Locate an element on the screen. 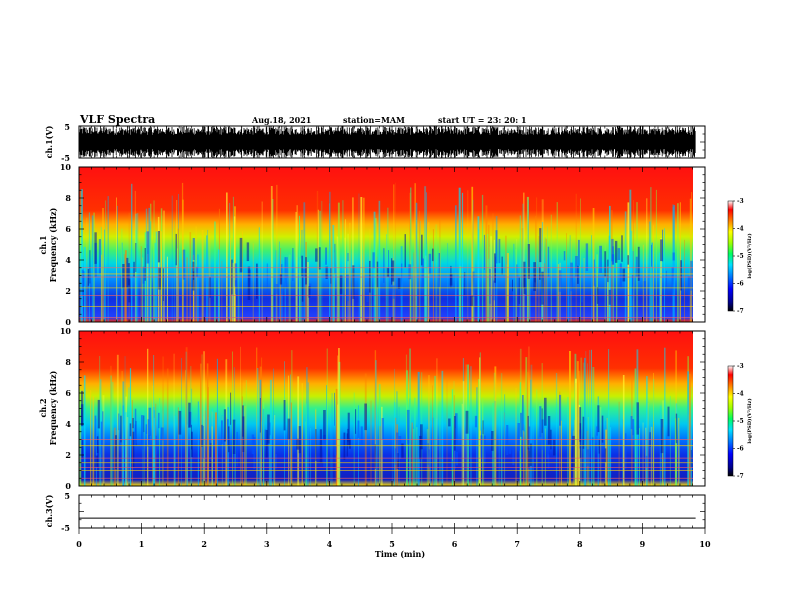  x-axis-tick-labels: 0 1 2 3 4 5 6 7 8 9 10 is located at coordinates (393, 544).